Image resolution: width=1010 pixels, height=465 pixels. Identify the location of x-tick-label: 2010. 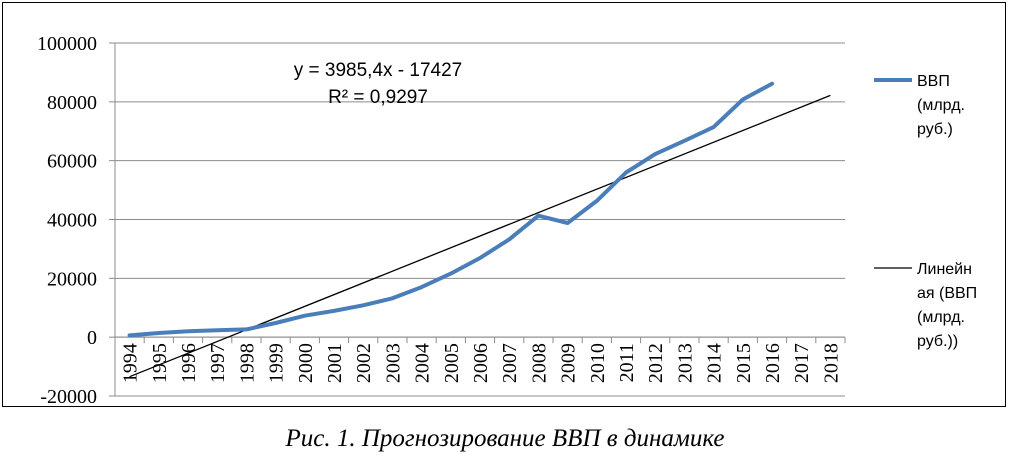
(598, 363).